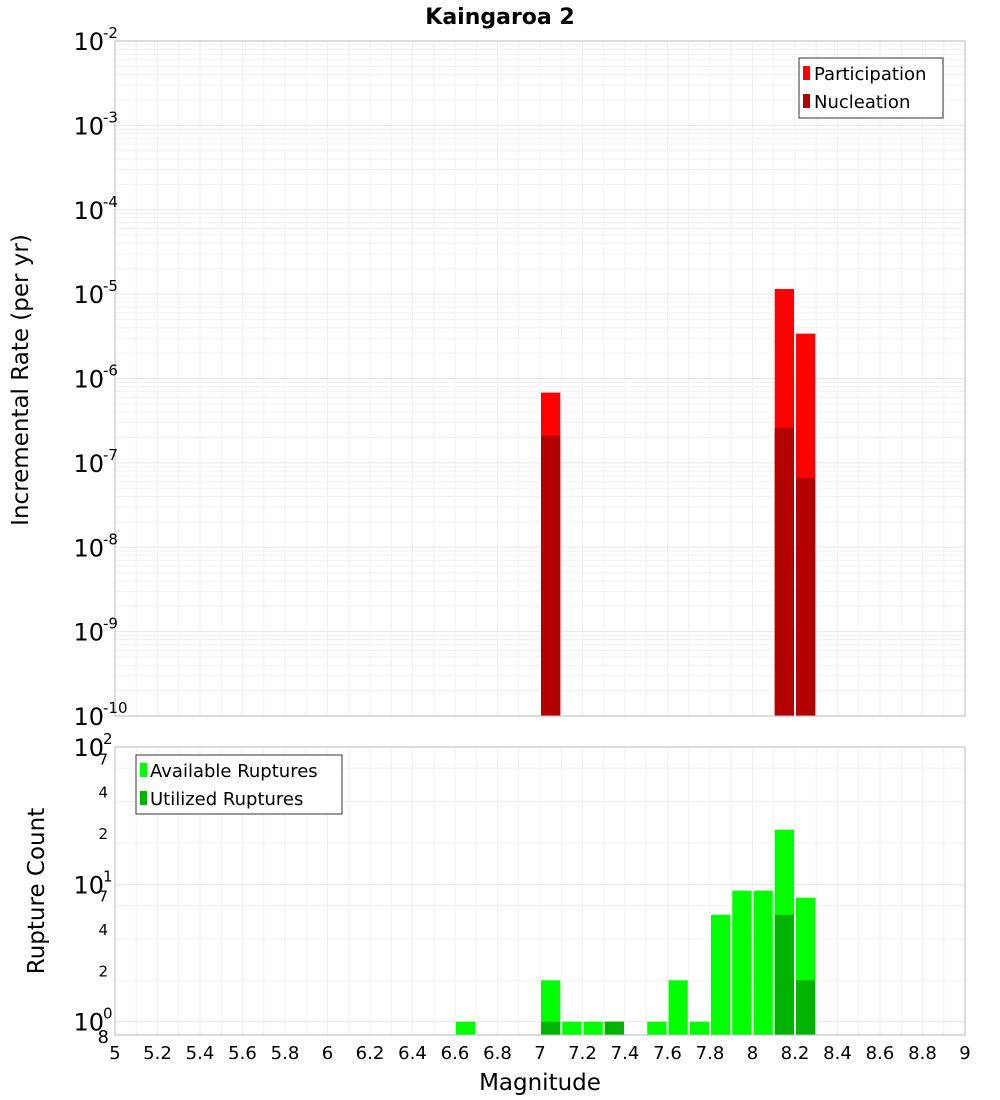  What do you see at coordinates (114, 1053) in the screenshot?
I see `x-tick-label: 5` at bounding box center [114, 1053].